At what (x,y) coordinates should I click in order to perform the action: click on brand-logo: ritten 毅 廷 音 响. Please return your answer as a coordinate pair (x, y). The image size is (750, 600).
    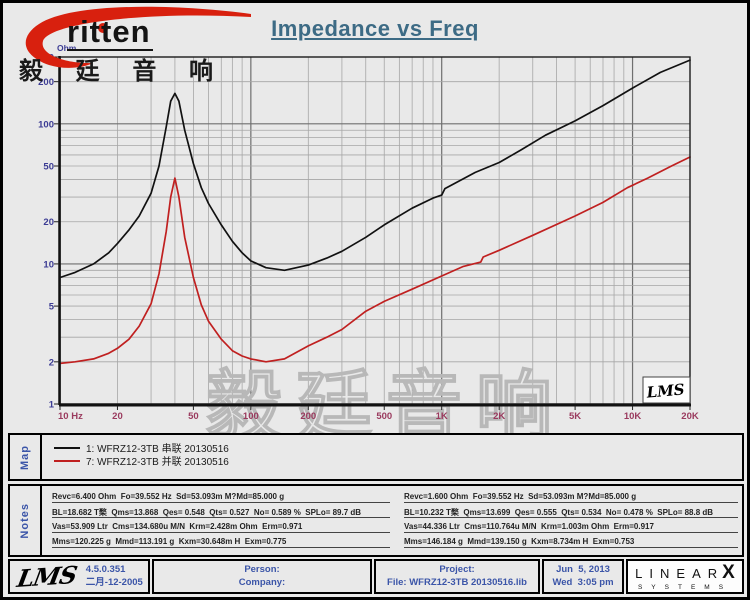
    Looking at the image, I should click on (132, 46).